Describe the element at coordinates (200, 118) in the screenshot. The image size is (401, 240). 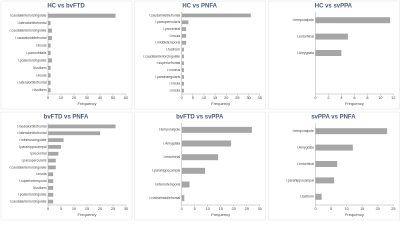
I see `chart-title: bvFTD vs svPPA` at that location.